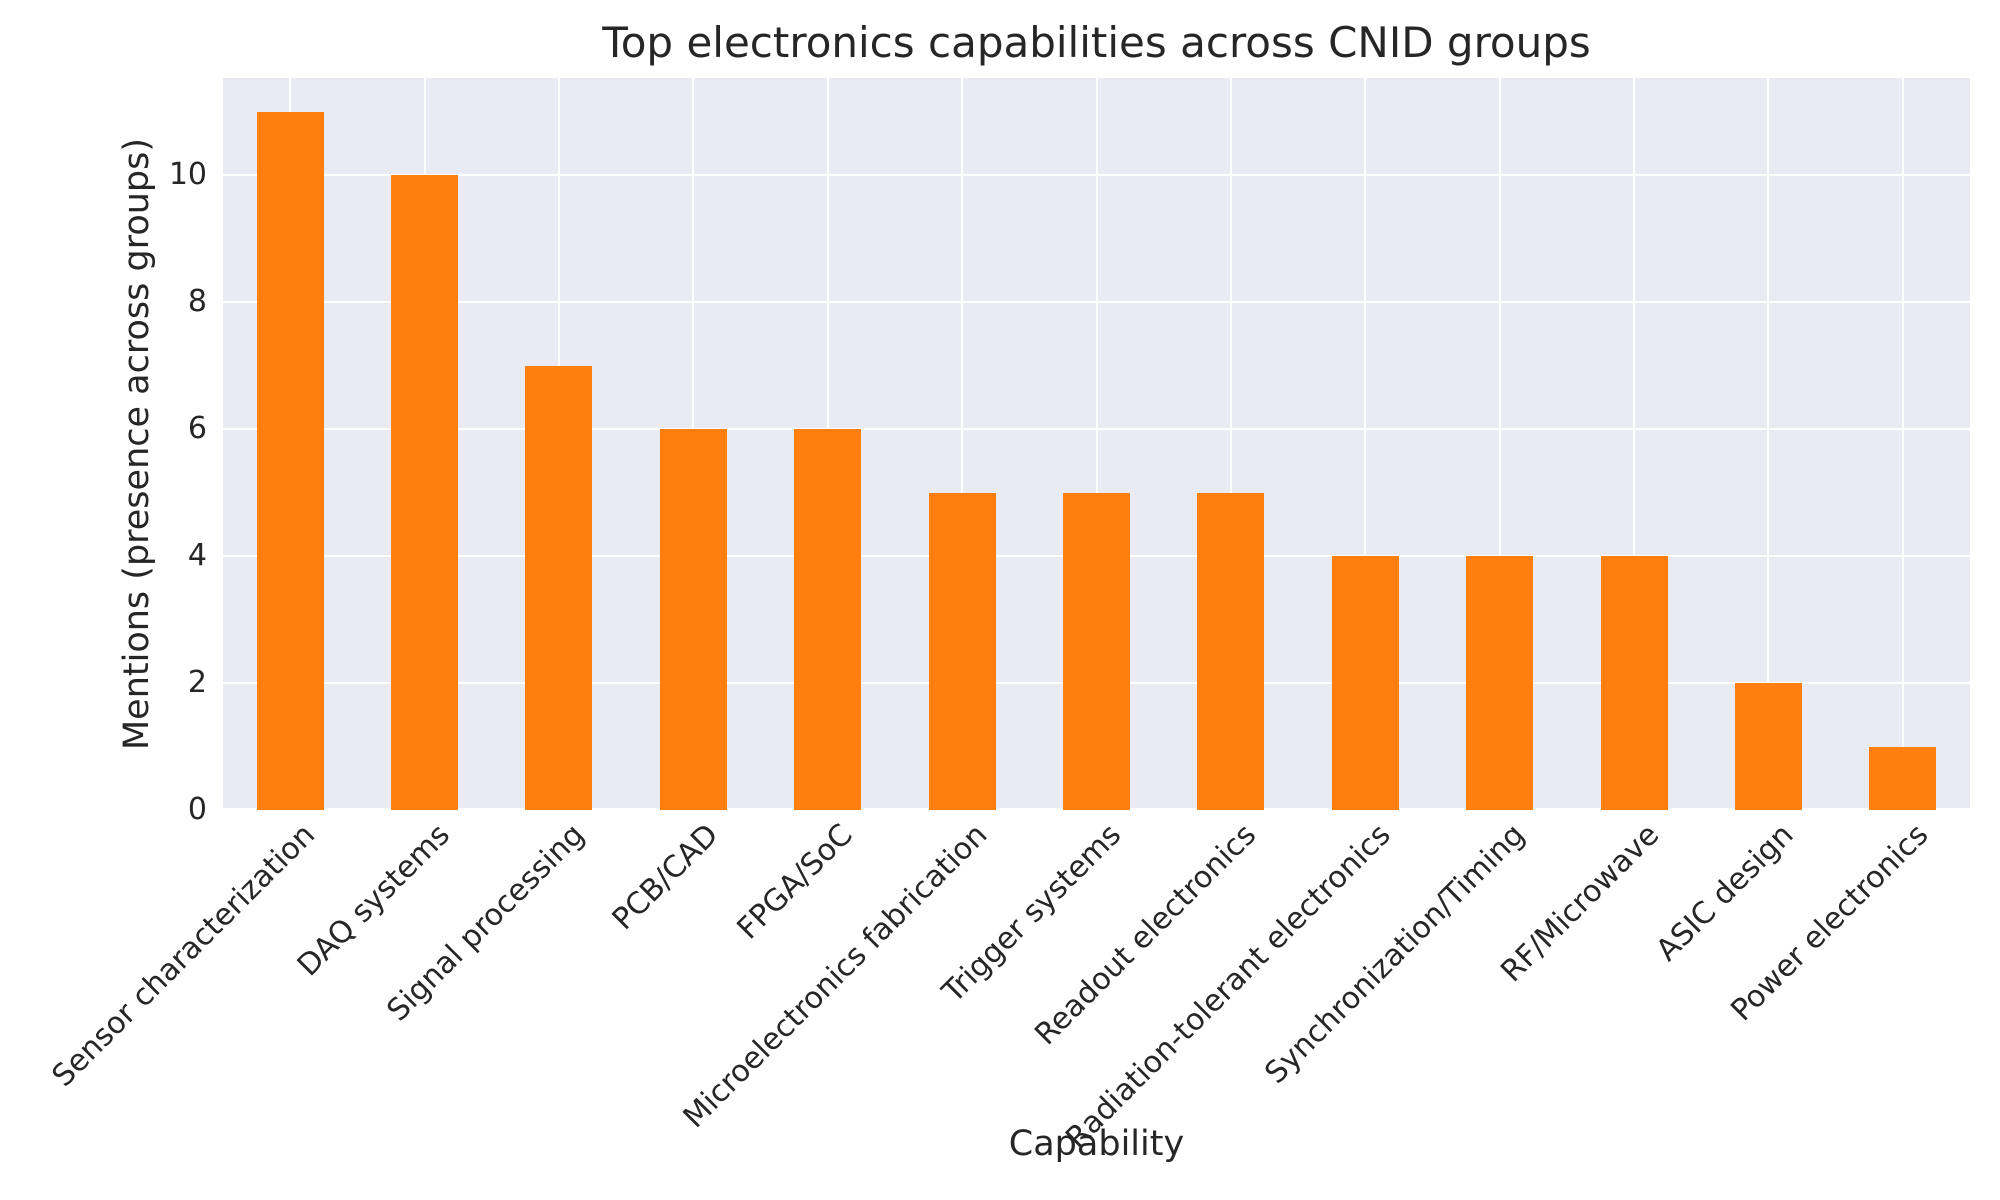 The width and height of the screenshot is (2000, 1200). What do you see at coordinates (665, 877) in the screenshot?
I see `x-tick-label: PCB/CAD` at bounding box center [665, 877].